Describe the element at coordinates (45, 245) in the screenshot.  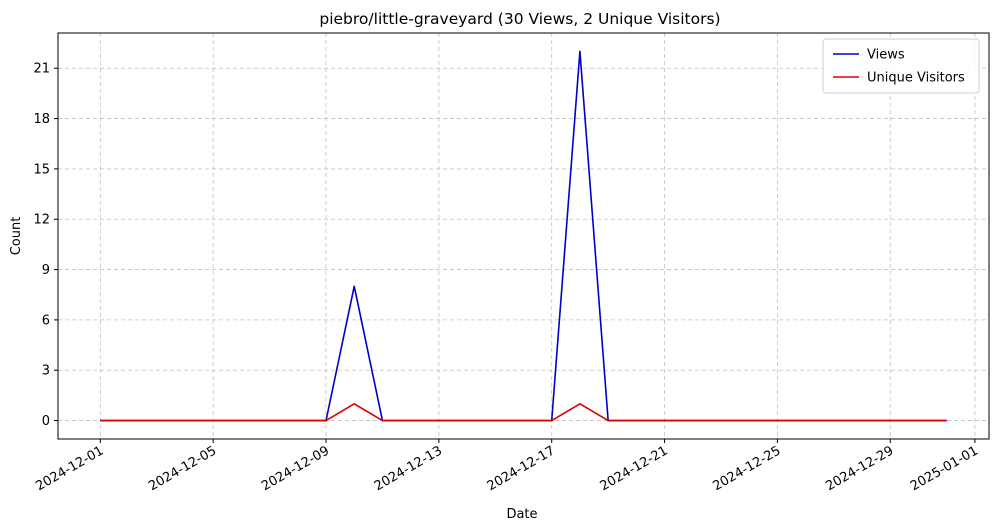
I see `y-axis: 0 3 6 9 12 15 18 21` at that location.